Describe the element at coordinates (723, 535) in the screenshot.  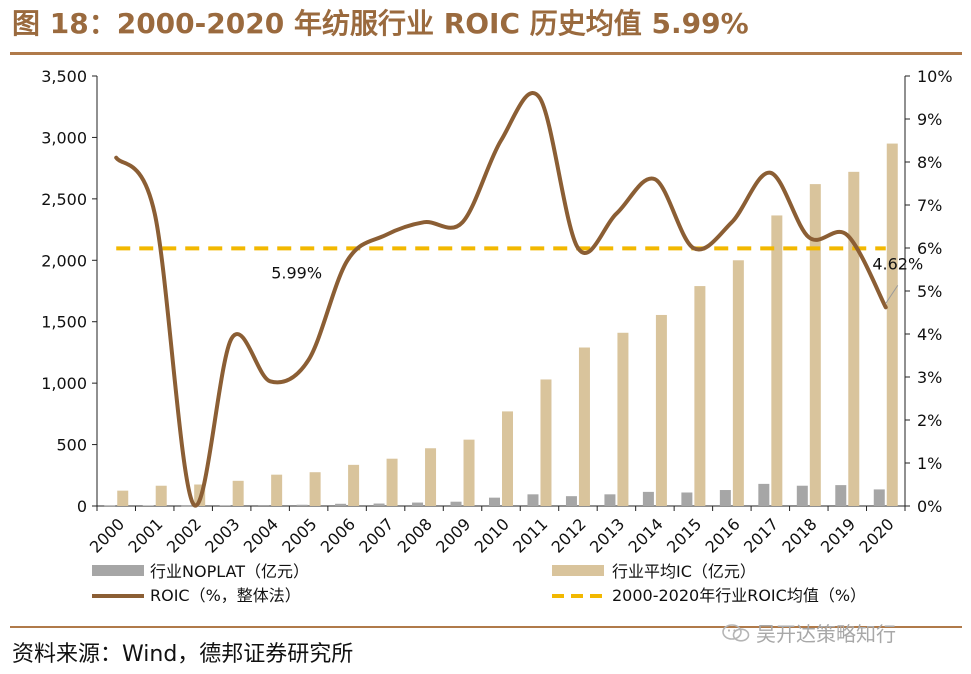
I see `x-tick-label: 2016` at that location.